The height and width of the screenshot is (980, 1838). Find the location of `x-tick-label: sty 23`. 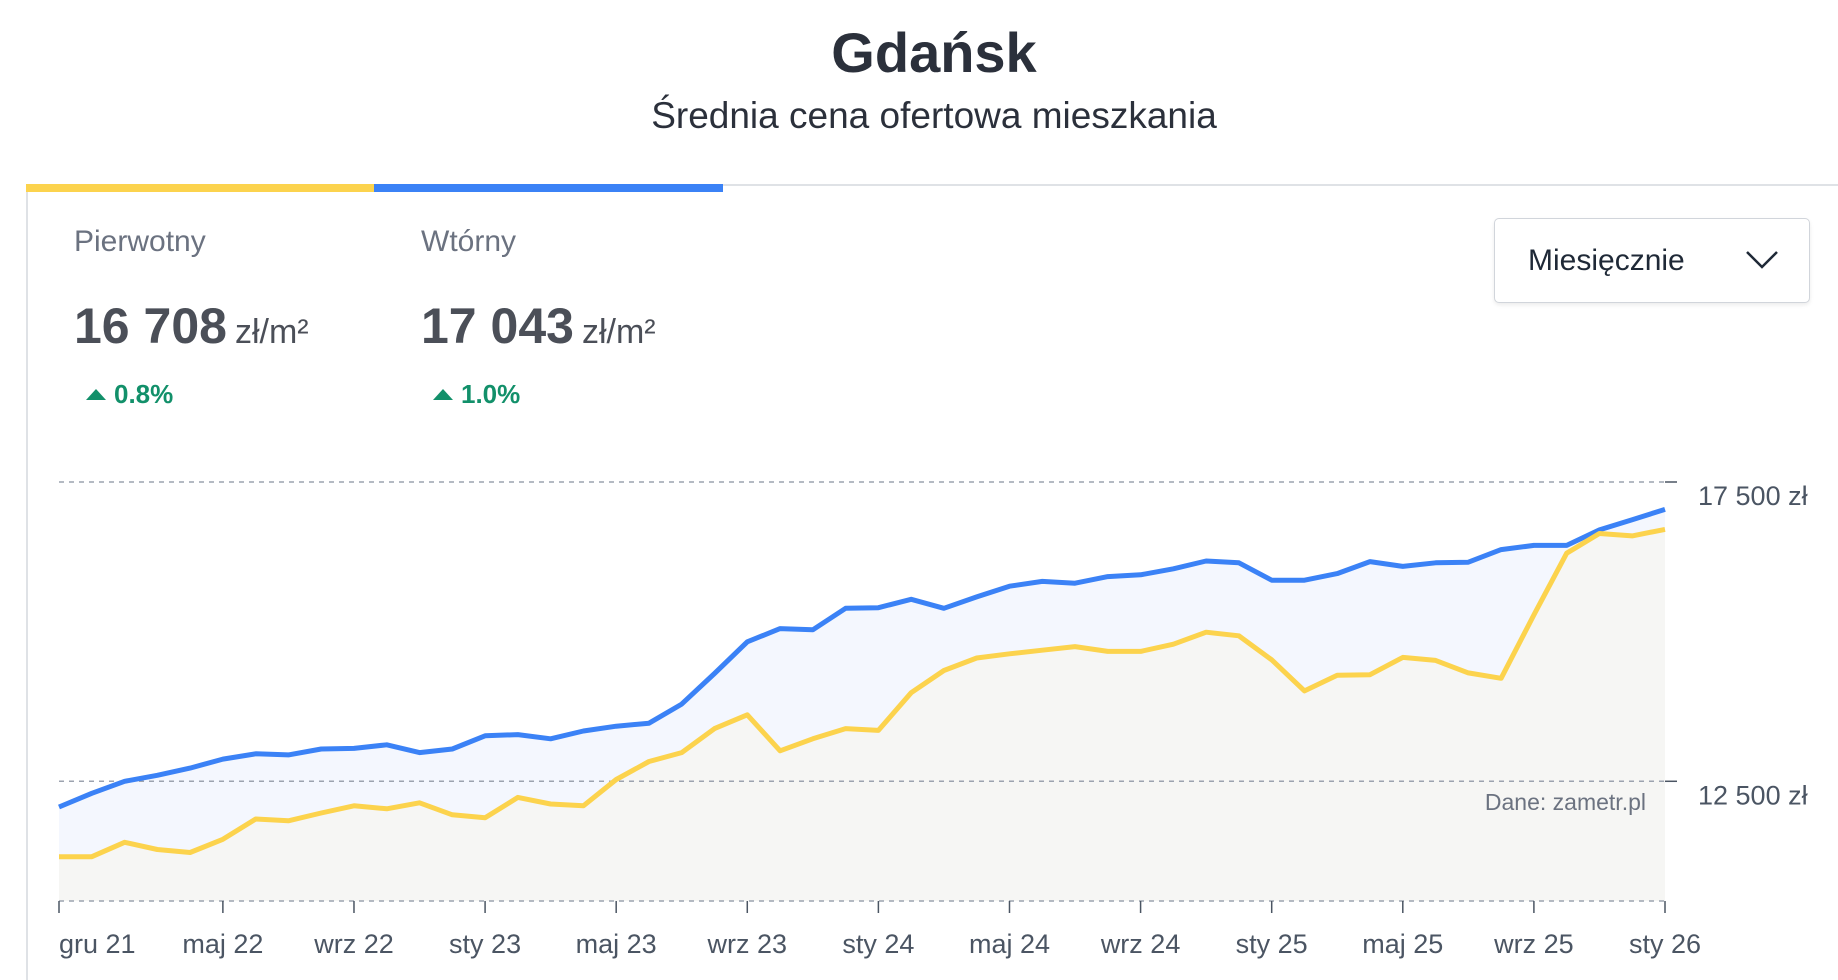

x-tick-label: sty 23 is located at coordinates (485, 944).